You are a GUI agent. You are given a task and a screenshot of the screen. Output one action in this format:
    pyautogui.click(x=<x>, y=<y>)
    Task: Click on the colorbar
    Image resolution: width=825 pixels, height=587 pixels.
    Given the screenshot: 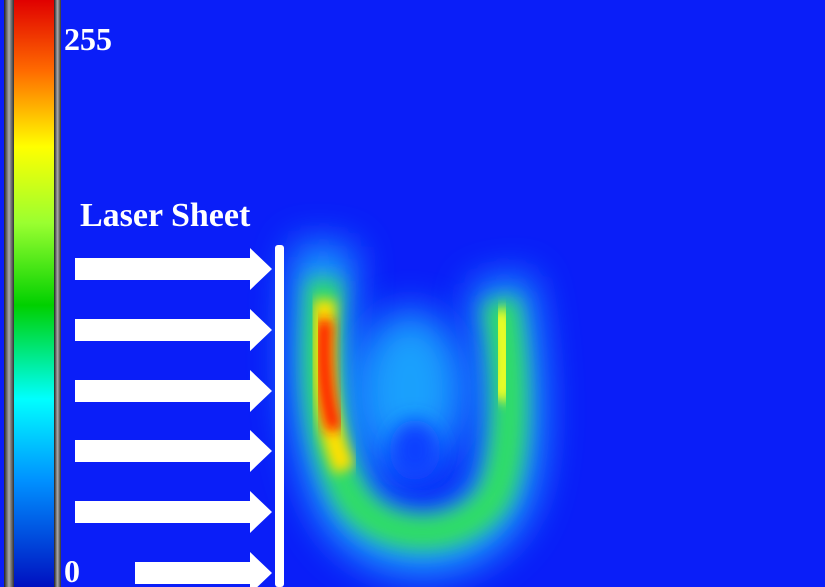 What is the action you would take?
    pyautogui.click(x=34, y=293)
    